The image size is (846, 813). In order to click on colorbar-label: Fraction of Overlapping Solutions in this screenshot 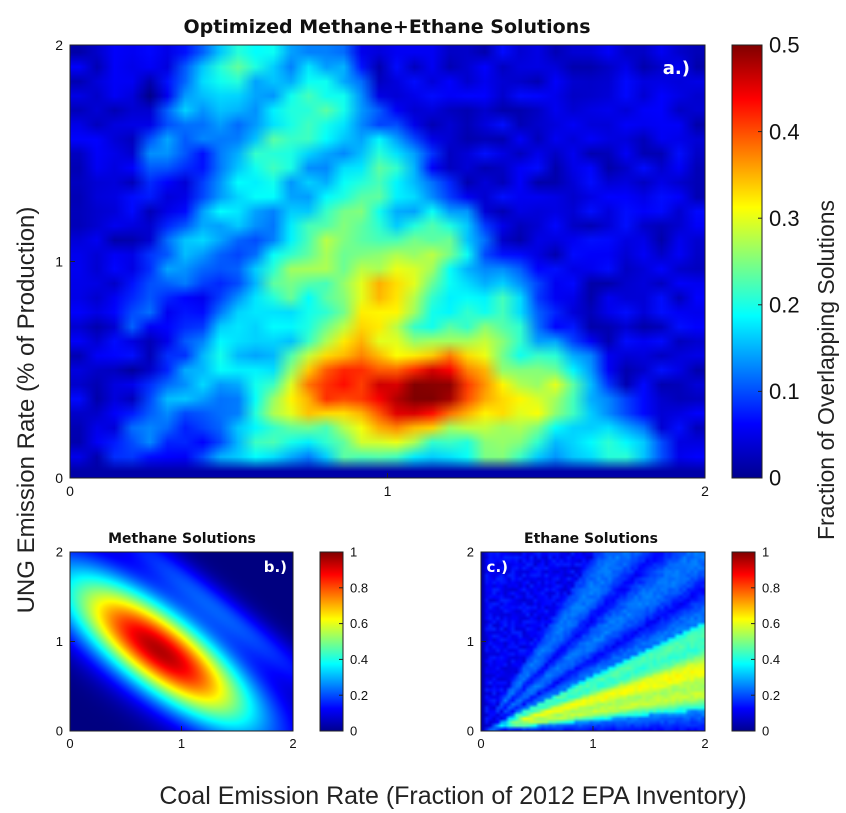, I will do `click(826, 370)`.